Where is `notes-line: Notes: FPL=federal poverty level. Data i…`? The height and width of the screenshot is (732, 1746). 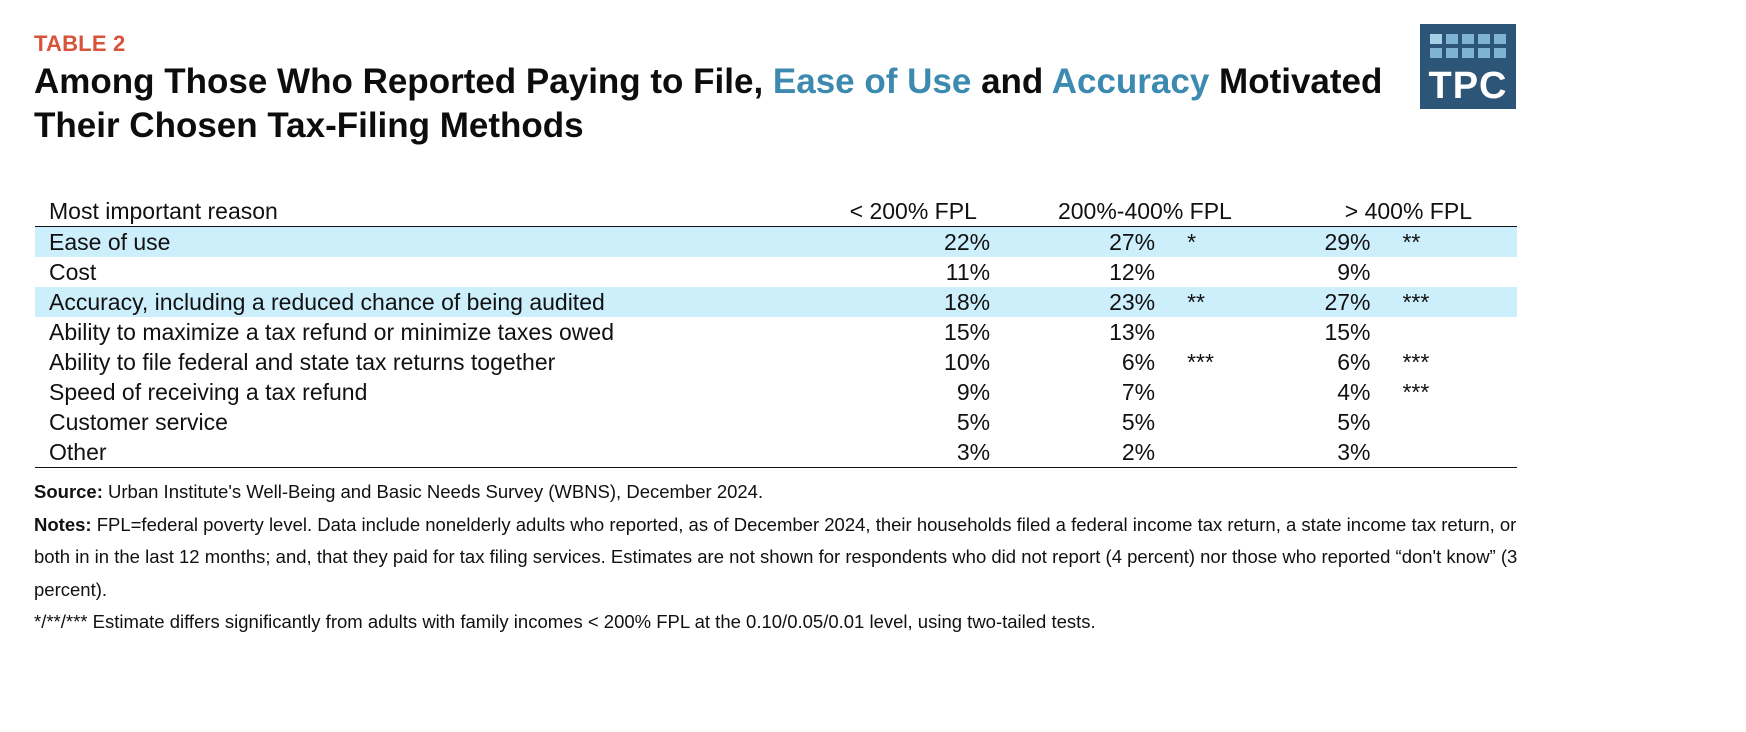
notes-line: Notes: FPL=federal poverty level. Data i… is located at coordinates (779, 558).